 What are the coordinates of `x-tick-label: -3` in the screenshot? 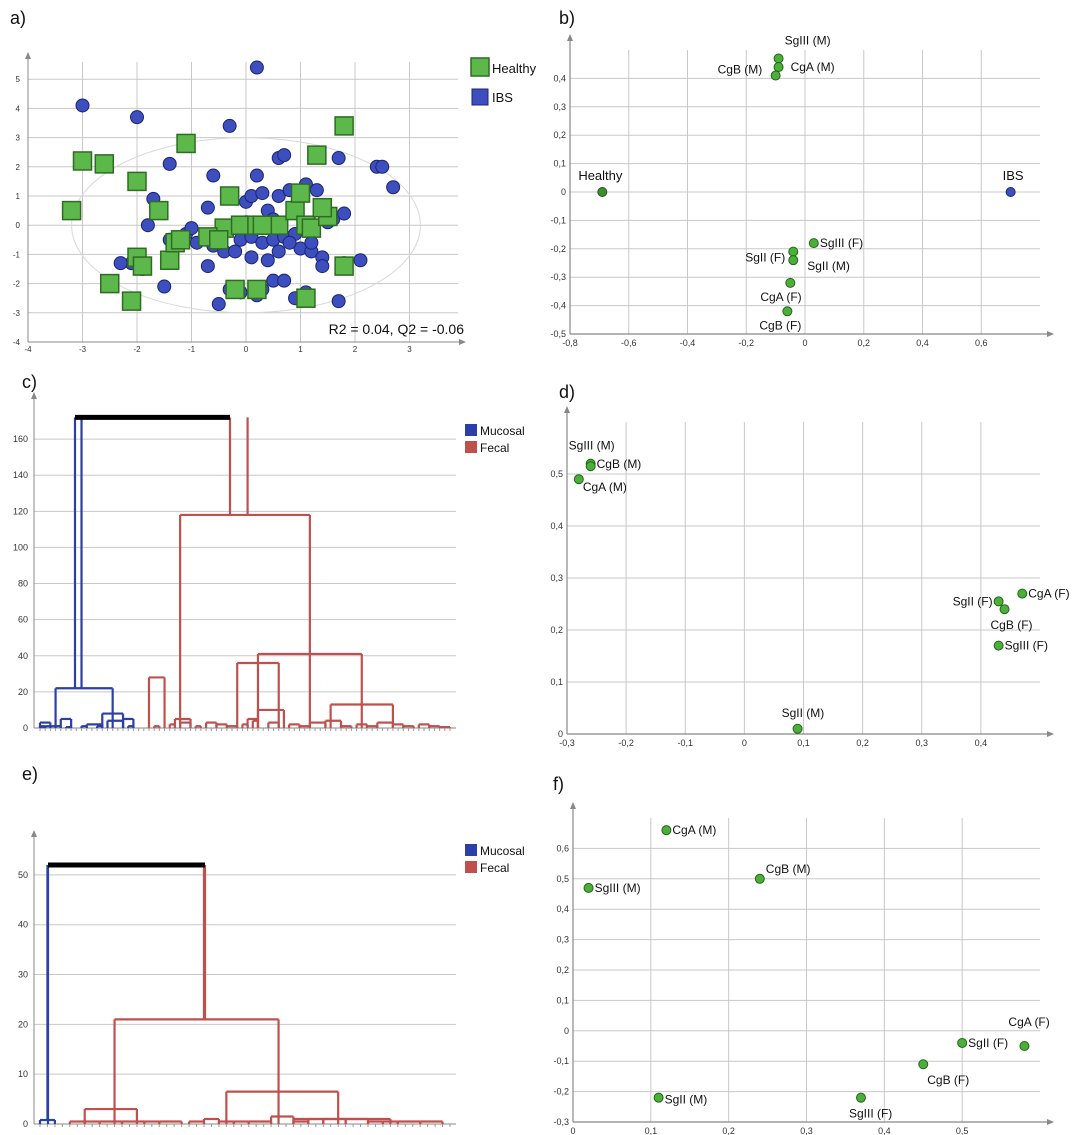 It's located at (83, 349).